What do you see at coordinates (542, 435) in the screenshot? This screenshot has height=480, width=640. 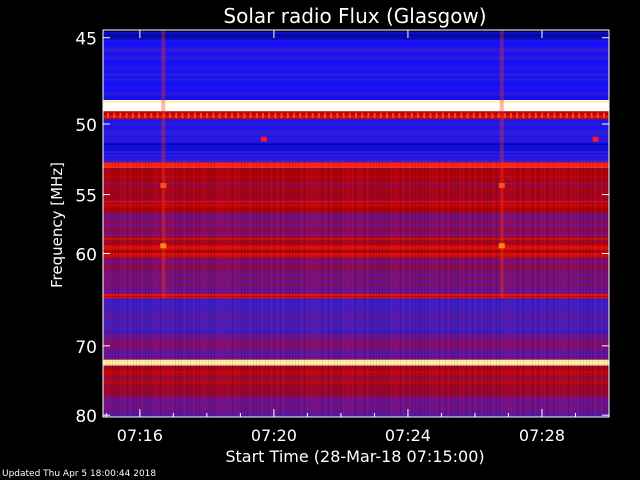 I see `x-tick-label-3: 07:28` at bounding box center [542, 435].